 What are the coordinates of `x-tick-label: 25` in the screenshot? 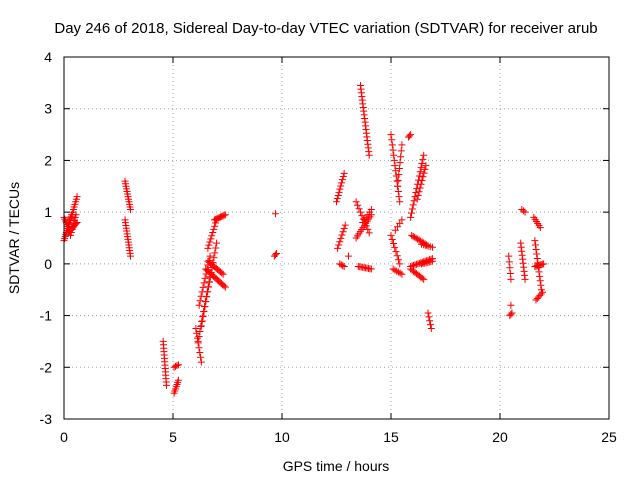 It's located at (609, 437).